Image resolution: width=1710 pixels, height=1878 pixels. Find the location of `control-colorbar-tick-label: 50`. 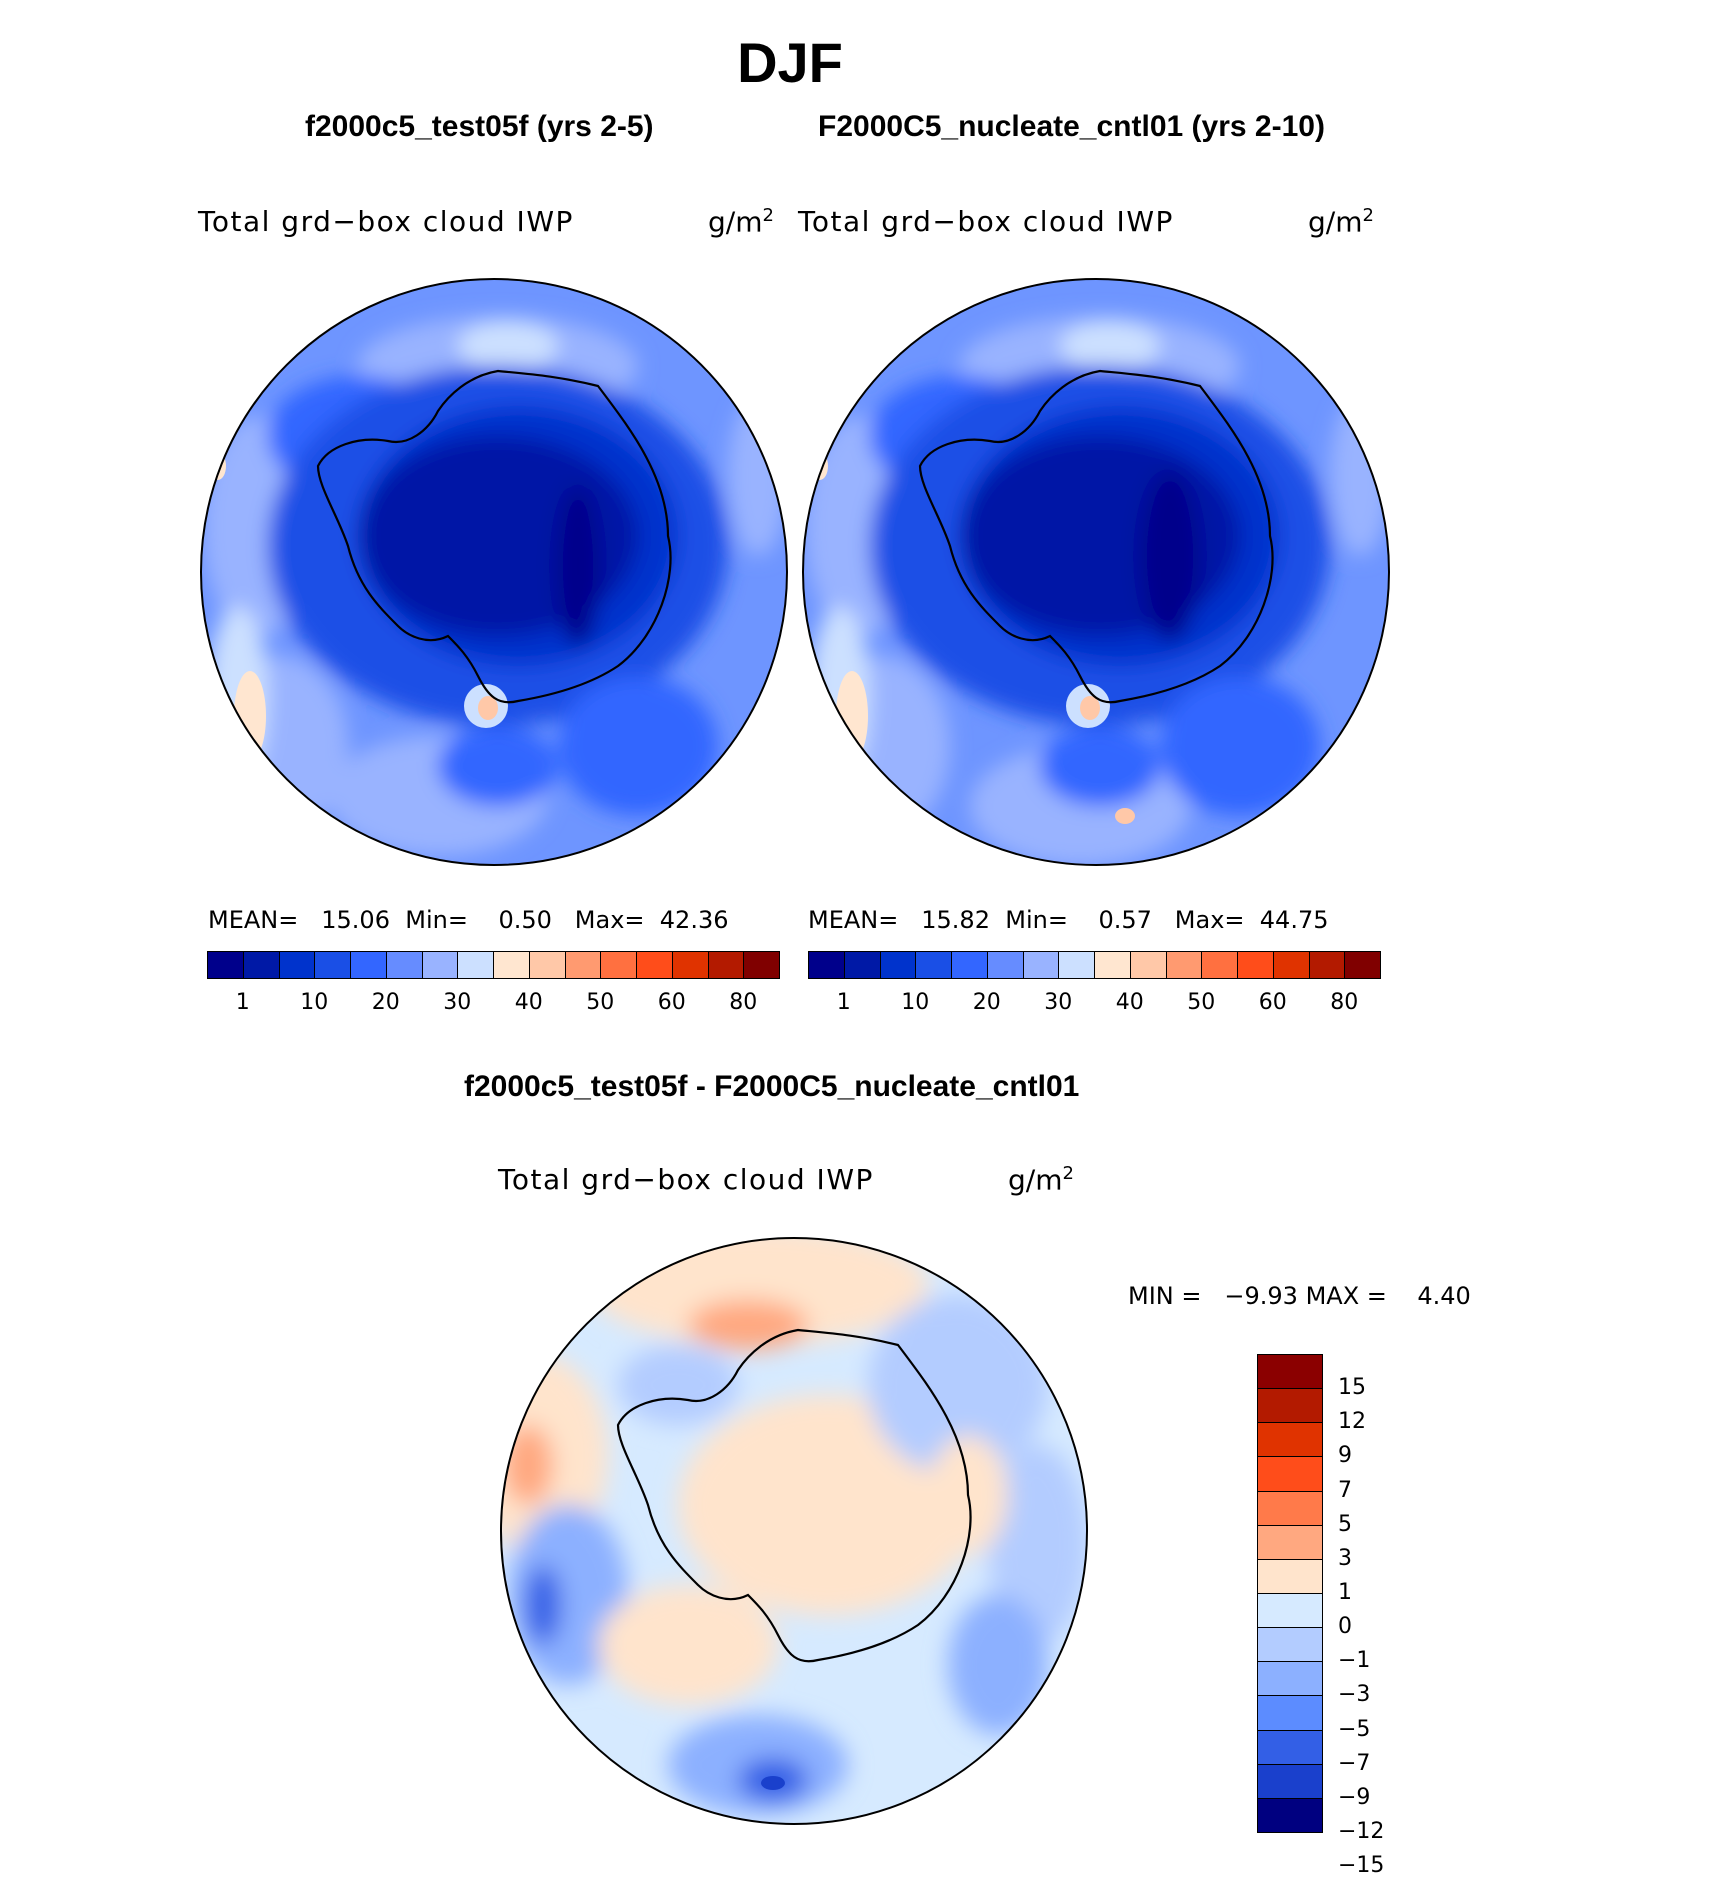

control-colorbar-tick-label: 50 is located at coordinates (1201, 1002).